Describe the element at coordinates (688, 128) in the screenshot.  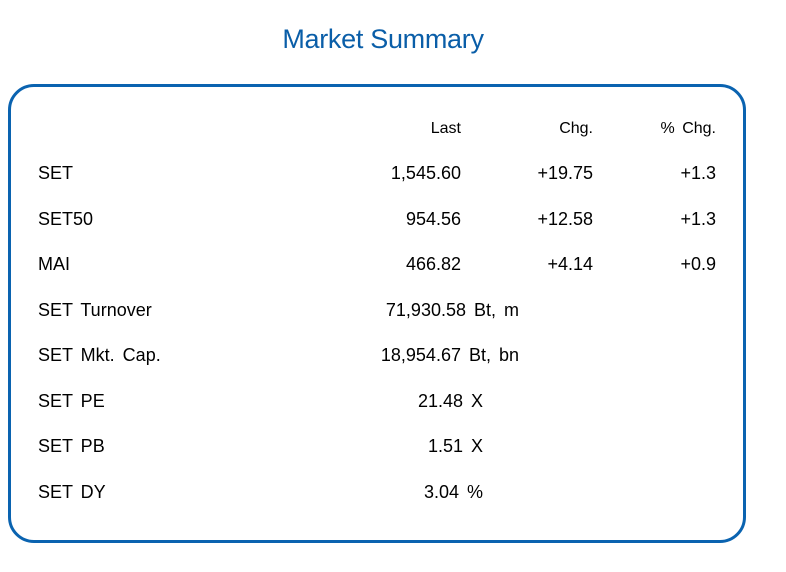
I see `column-header-pct-chg: % Chg.` at that location.